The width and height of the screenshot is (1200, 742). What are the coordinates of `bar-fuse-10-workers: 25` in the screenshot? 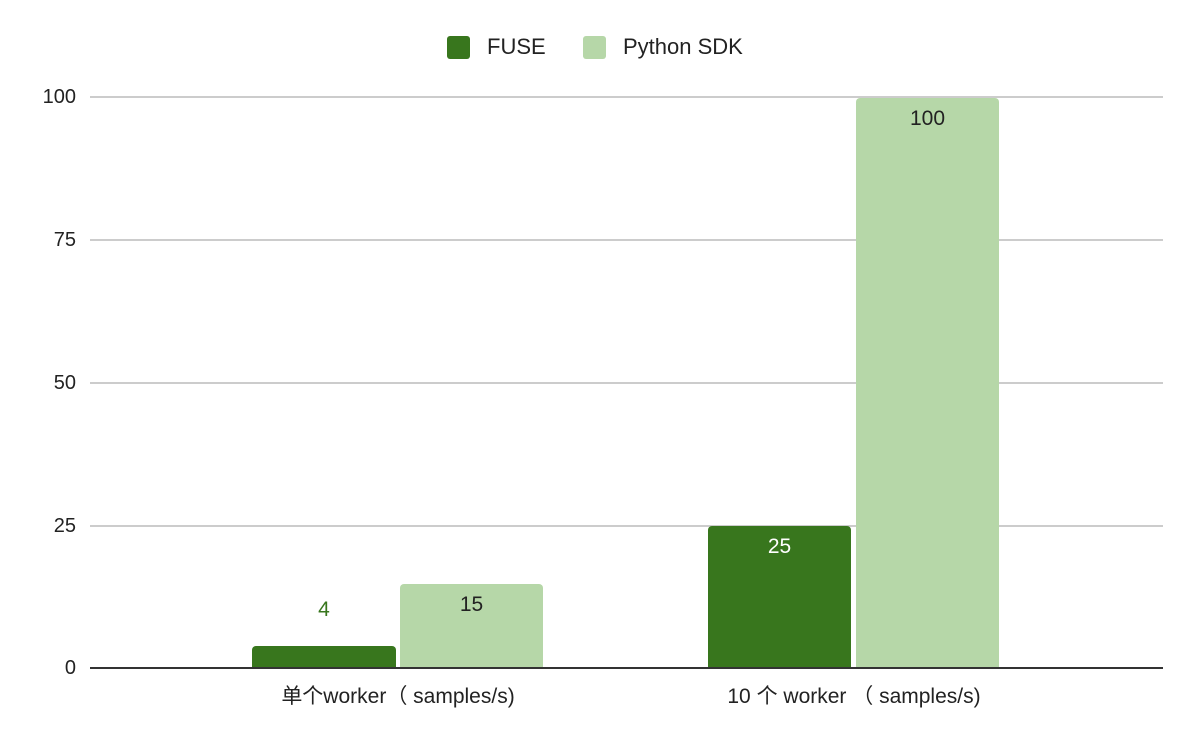 It's located at (779, 597).